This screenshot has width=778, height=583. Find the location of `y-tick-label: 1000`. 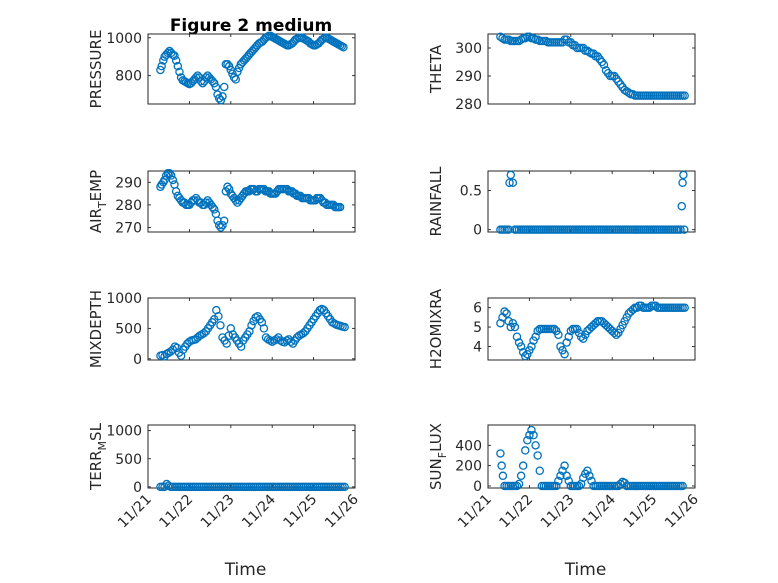

y-tick-label: 1000 is located at coordinates (124, 432).